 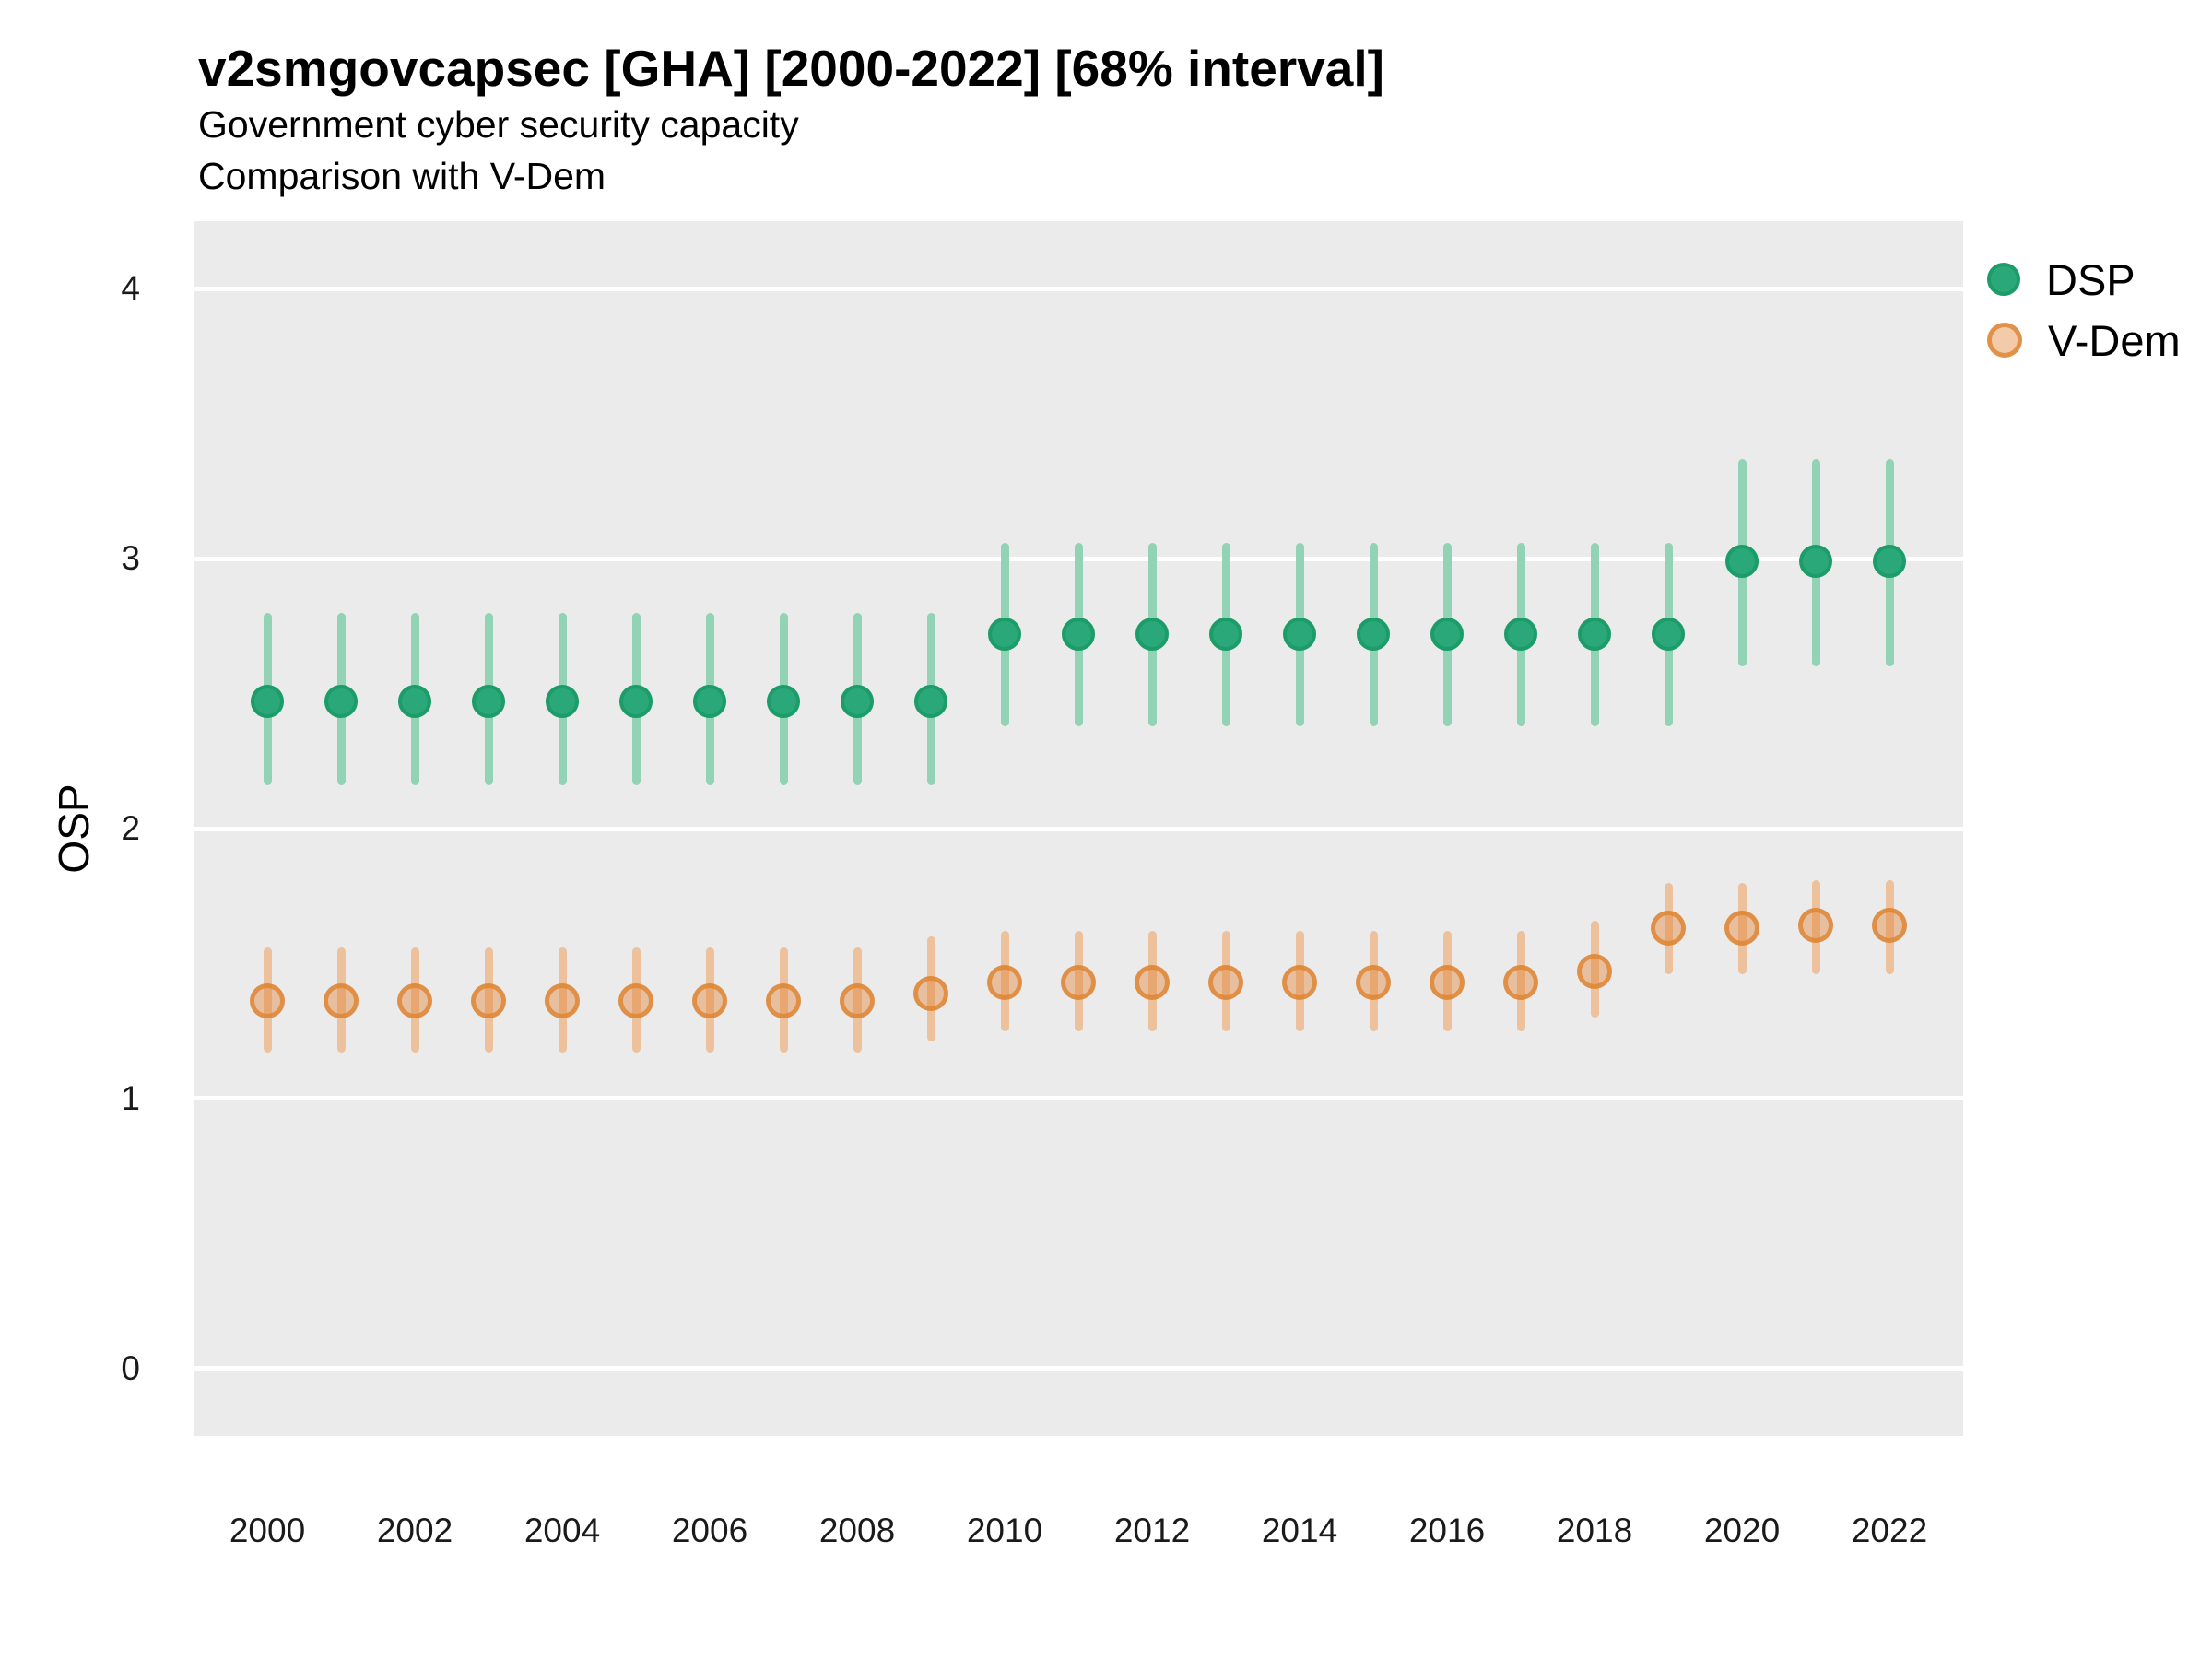 I want to click on dsp-point-2003, so click(x=488, y=702).